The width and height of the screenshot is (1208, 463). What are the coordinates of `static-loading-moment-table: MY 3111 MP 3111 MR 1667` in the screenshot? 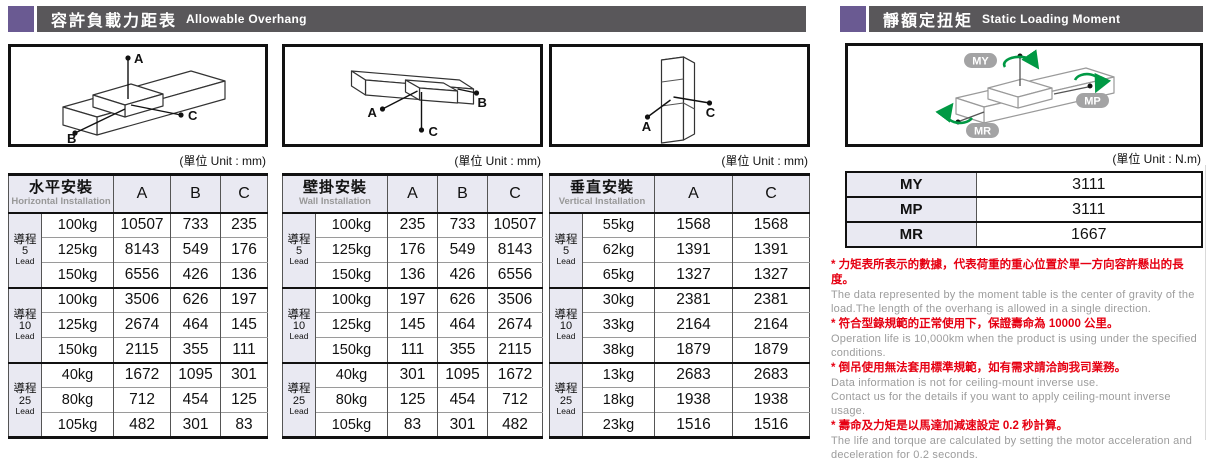 It's located at (1024, 209).